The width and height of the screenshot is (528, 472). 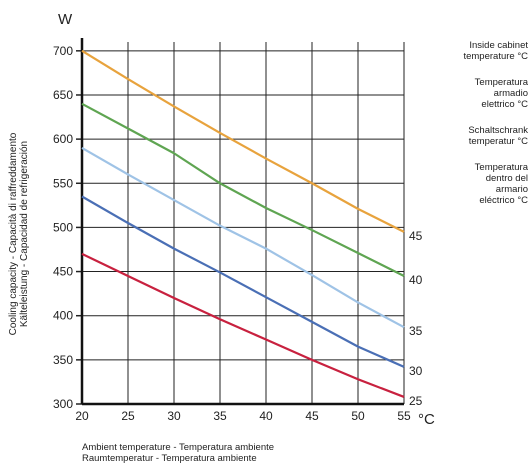 I want to click on x-tick-label: 45, so click(x=312, y=416).